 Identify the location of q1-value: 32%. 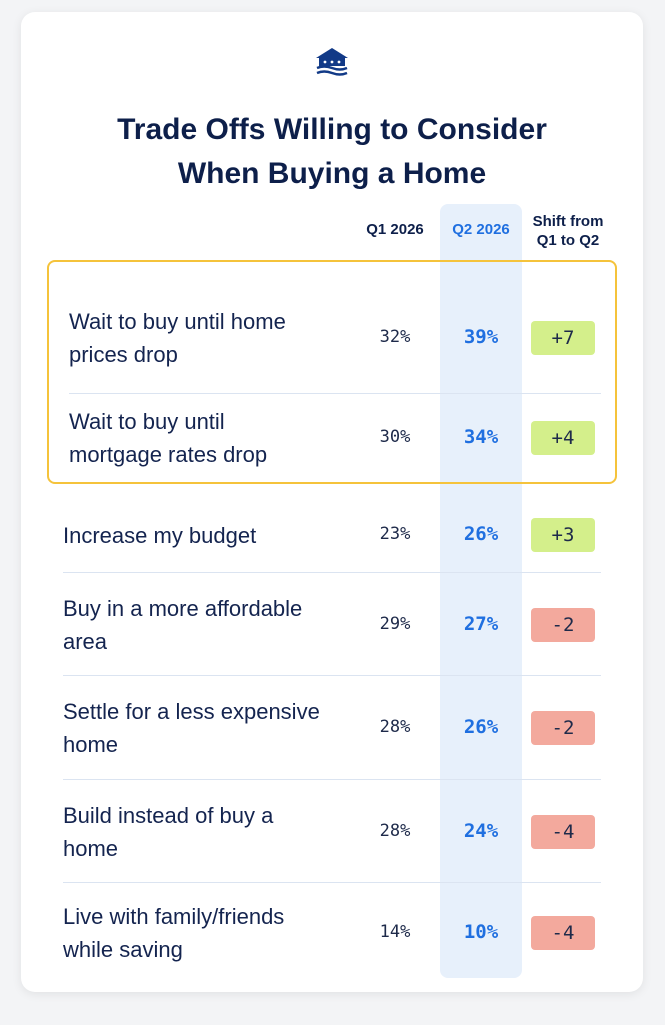
(395, 337).